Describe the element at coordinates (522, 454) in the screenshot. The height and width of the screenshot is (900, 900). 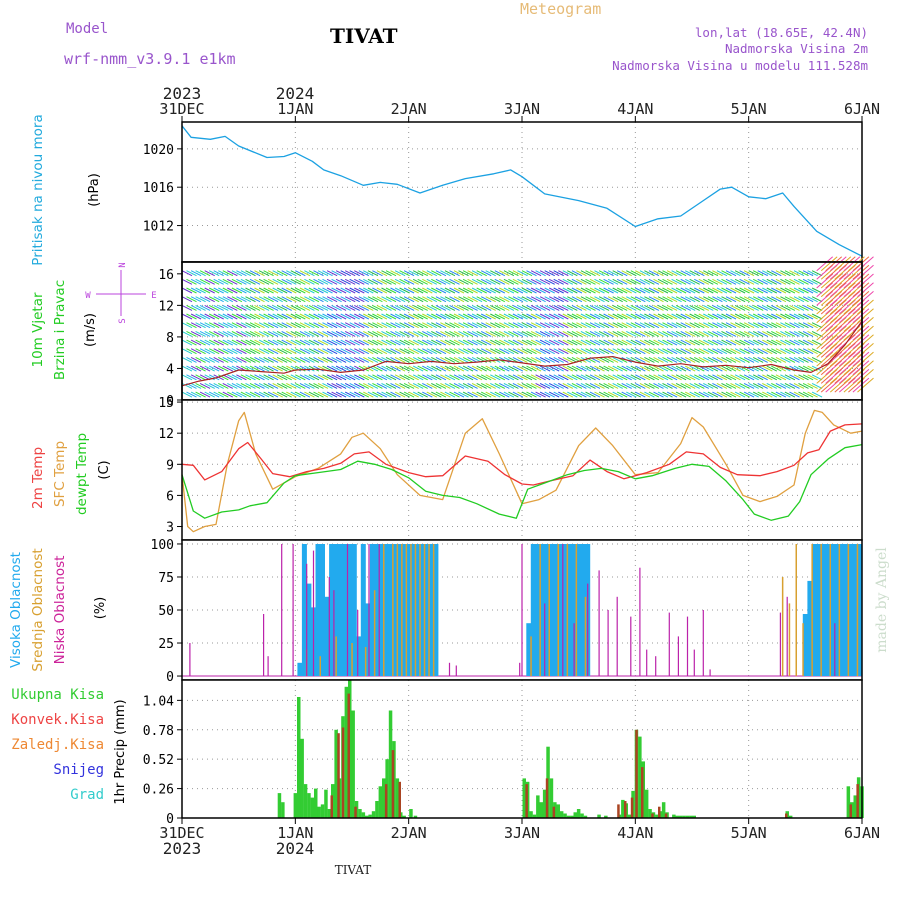
I see `t2m-line` at that location.